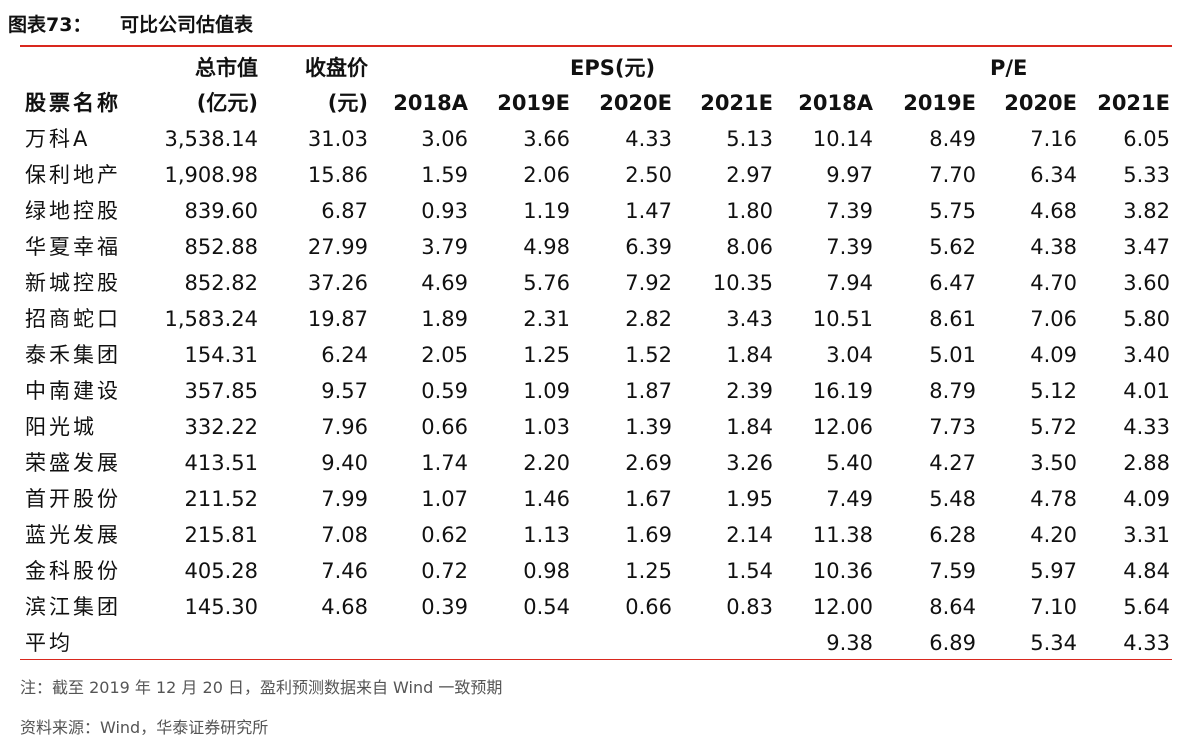 This screenshot has height=752, width=1184. What do you see at coordinates (58, 139) in the screenshot?
I see `row-name: 万科A` at bounding box center [58, 139].